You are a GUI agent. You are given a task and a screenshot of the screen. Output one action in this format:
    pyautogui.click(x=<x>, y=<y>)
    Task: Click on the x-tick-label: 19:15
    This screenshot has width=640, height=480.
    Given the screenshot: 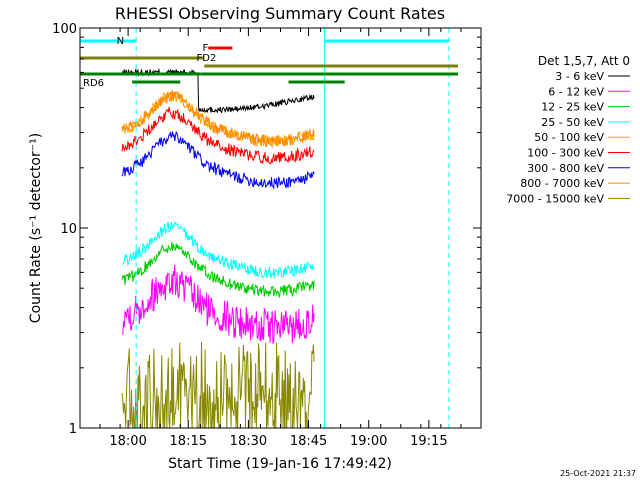 What is the action you would take?
    pyautogui.click(x=428, y=441)
    